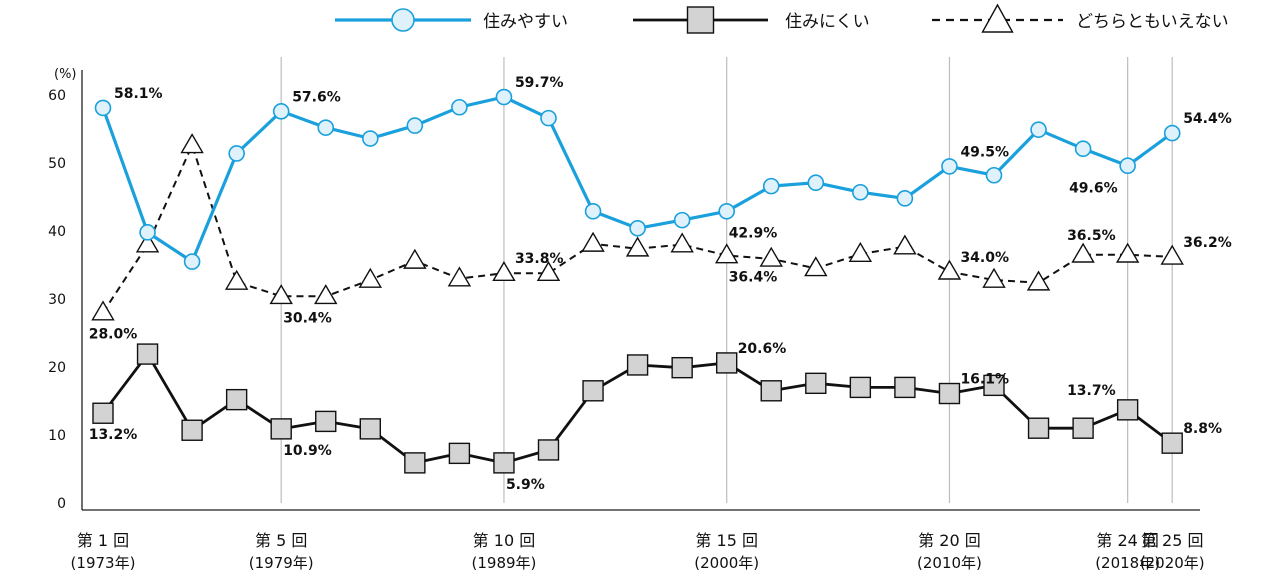 This screenshot has width=1281, height=579. I want to click on data-label-hard-10: 5.9%, so click(525, 485).